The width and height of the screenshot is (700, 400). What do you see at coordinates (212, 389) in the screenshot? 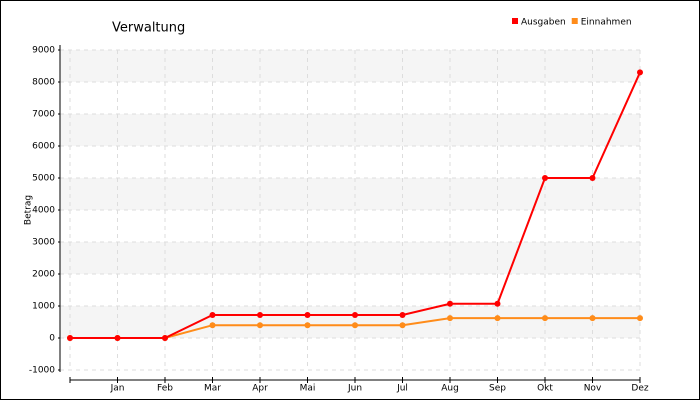
I see `x-tick-label: Mar` at bounding box center [212, 389].